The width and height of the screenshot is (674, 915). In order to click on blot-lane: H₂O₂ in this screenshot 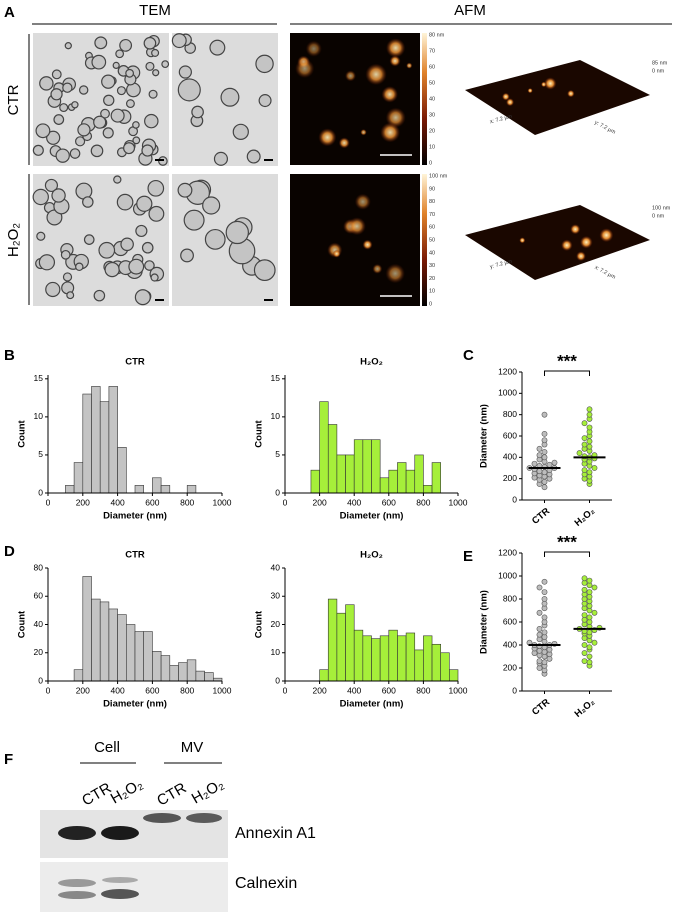, I will do `click(127, 792)`.